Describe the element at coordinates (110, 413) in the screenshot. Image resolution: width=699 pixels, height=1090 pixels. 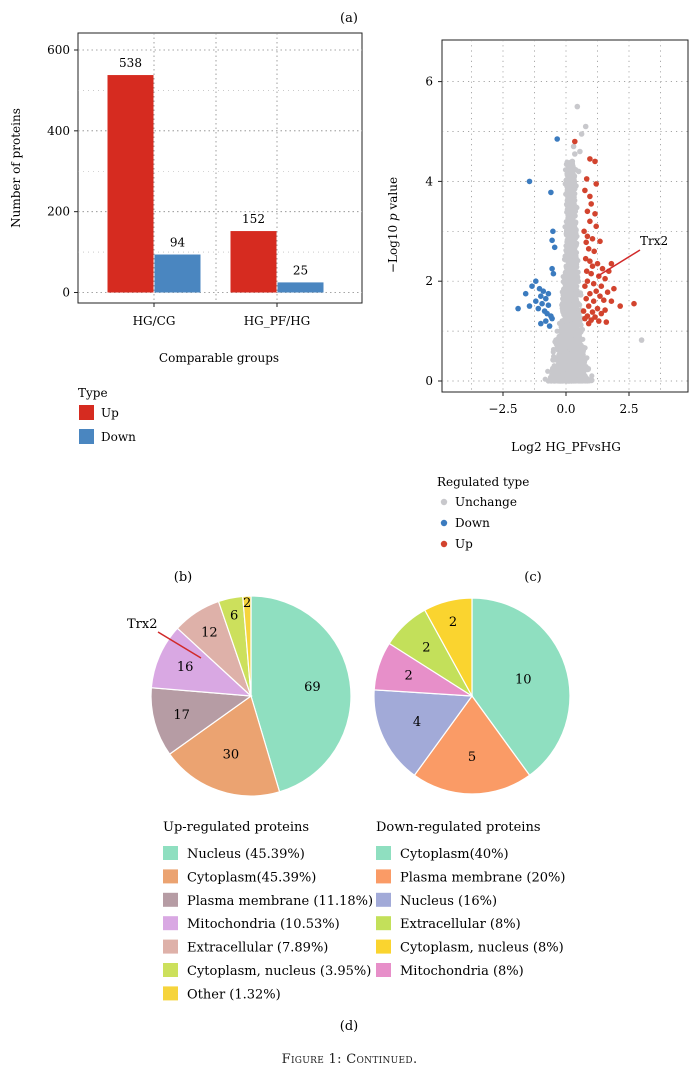
I see `bar-legend-label-up: Up` at that location.